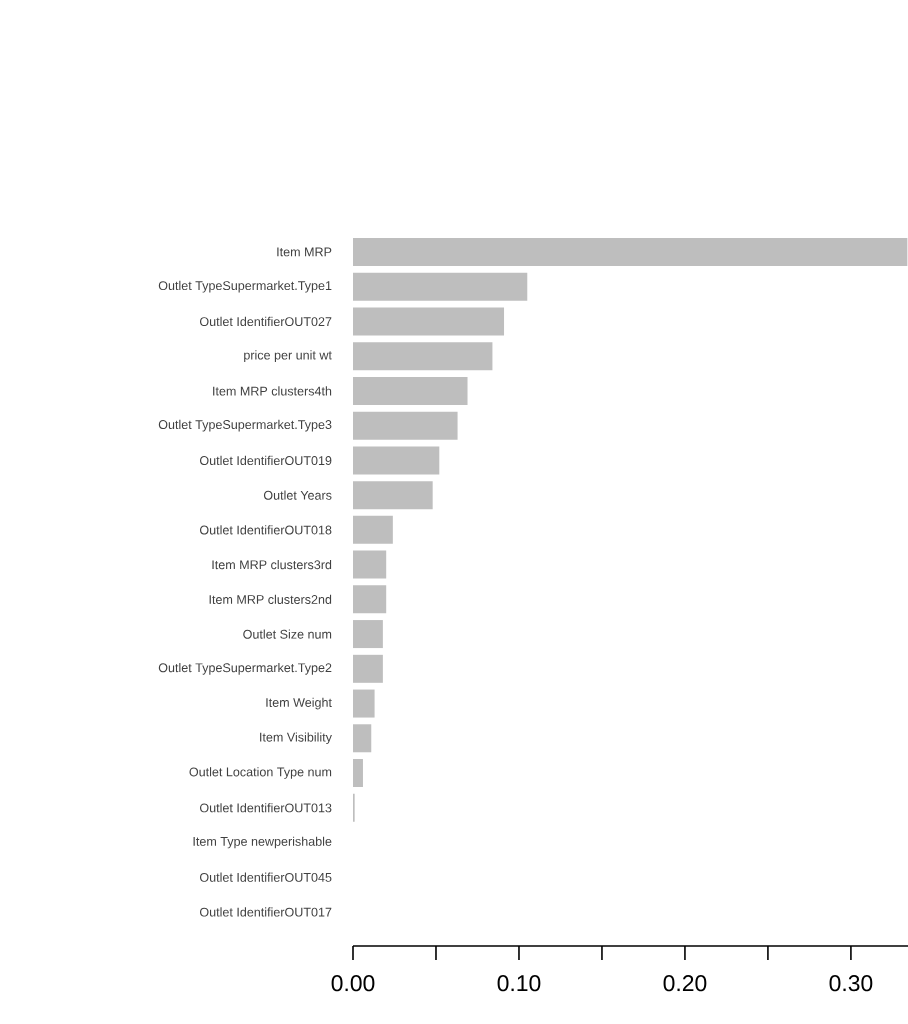  Describe the element at coordinates (519, 983) in the screenshot. I see `x-tick-label: 0.10` at that location.